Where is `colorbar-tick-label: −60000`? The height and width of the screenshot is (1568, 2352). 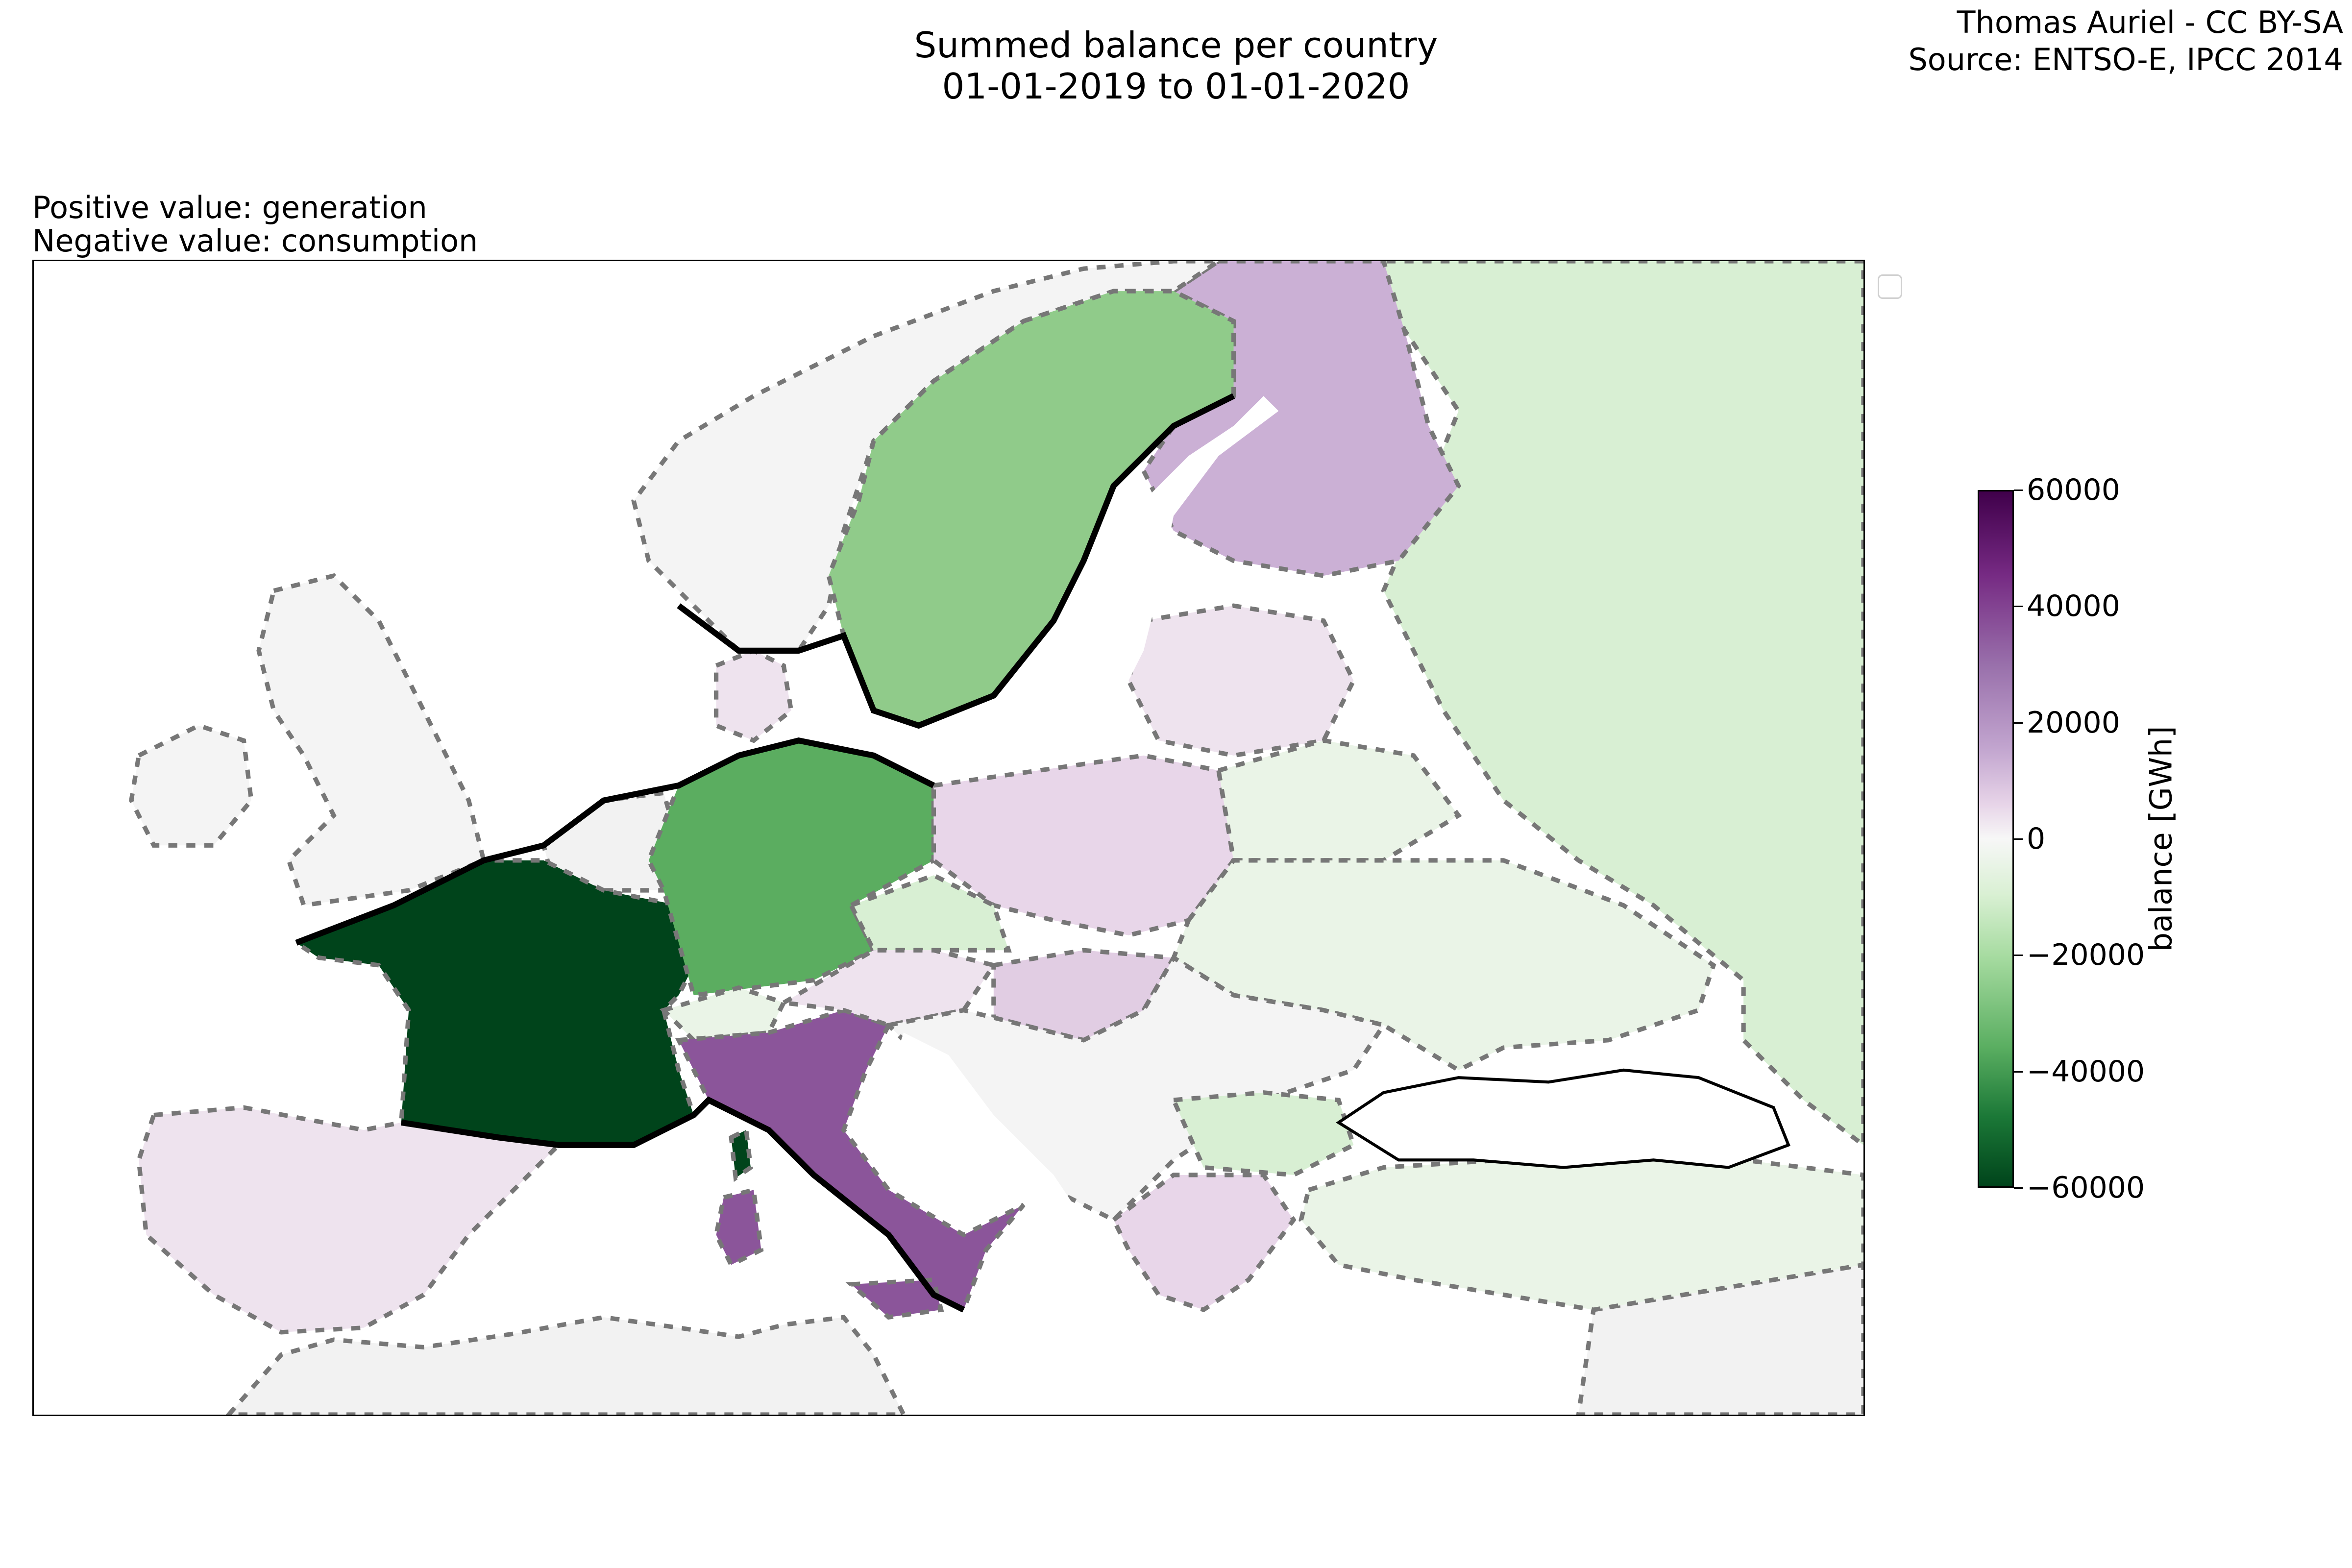 colorbar-tick-label: −60000 is located at coordinates (2086, 1188).